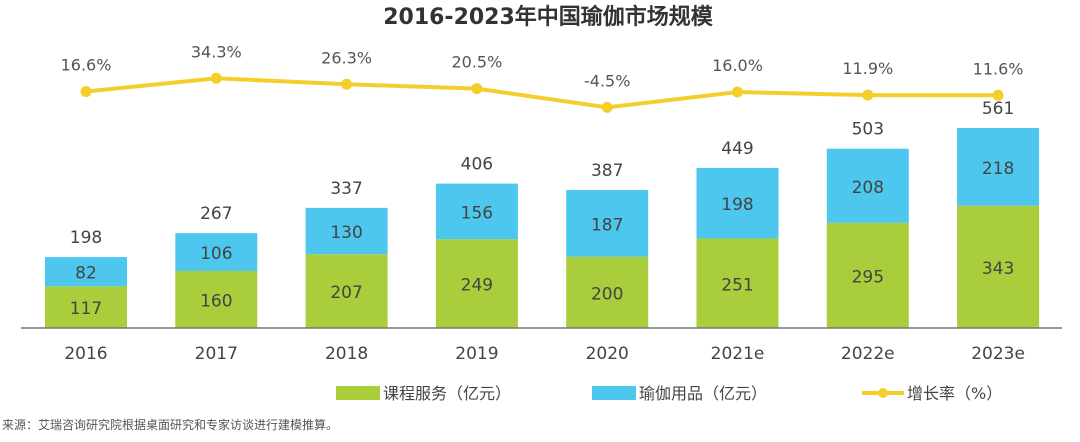 Image resolution: width=1080 pixels, height=442 pixels. What do you see at coordinates (476, 62) in the screenshot?
I see `growth-label-2019: 20.5%` at bounding box center [476, 62].